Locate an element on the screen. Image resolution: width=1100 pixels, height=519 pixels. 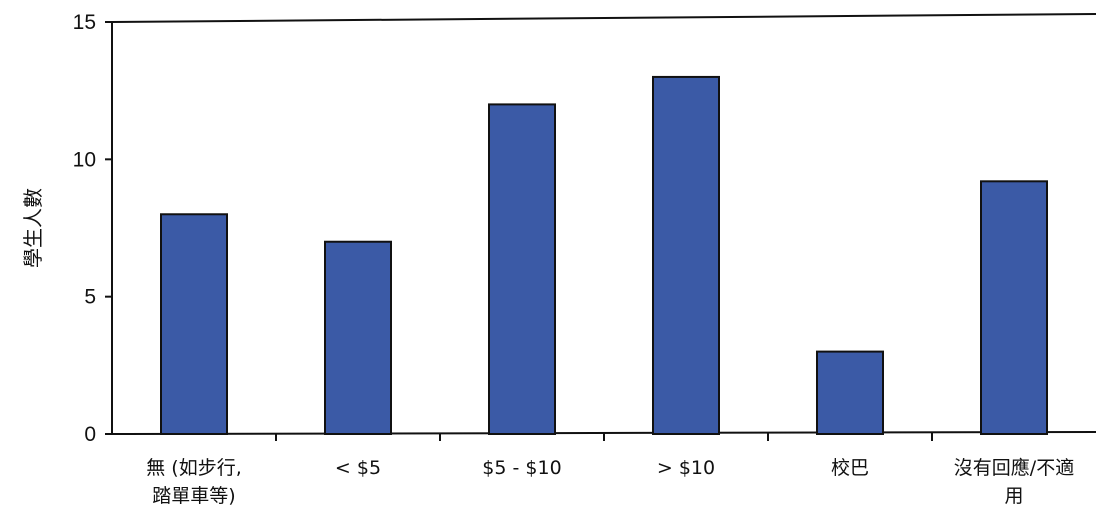
x-category-label-line: 校巴 is located at coordinates (850, 468).